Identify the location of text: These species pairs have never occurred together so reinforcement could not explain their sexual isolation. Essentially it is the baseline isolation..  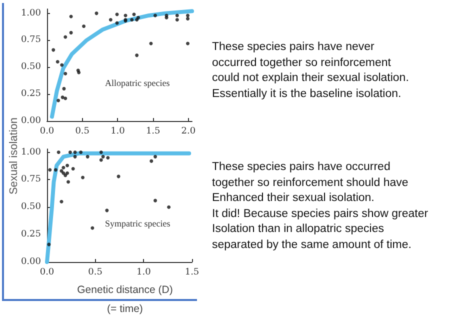
(310, 71).